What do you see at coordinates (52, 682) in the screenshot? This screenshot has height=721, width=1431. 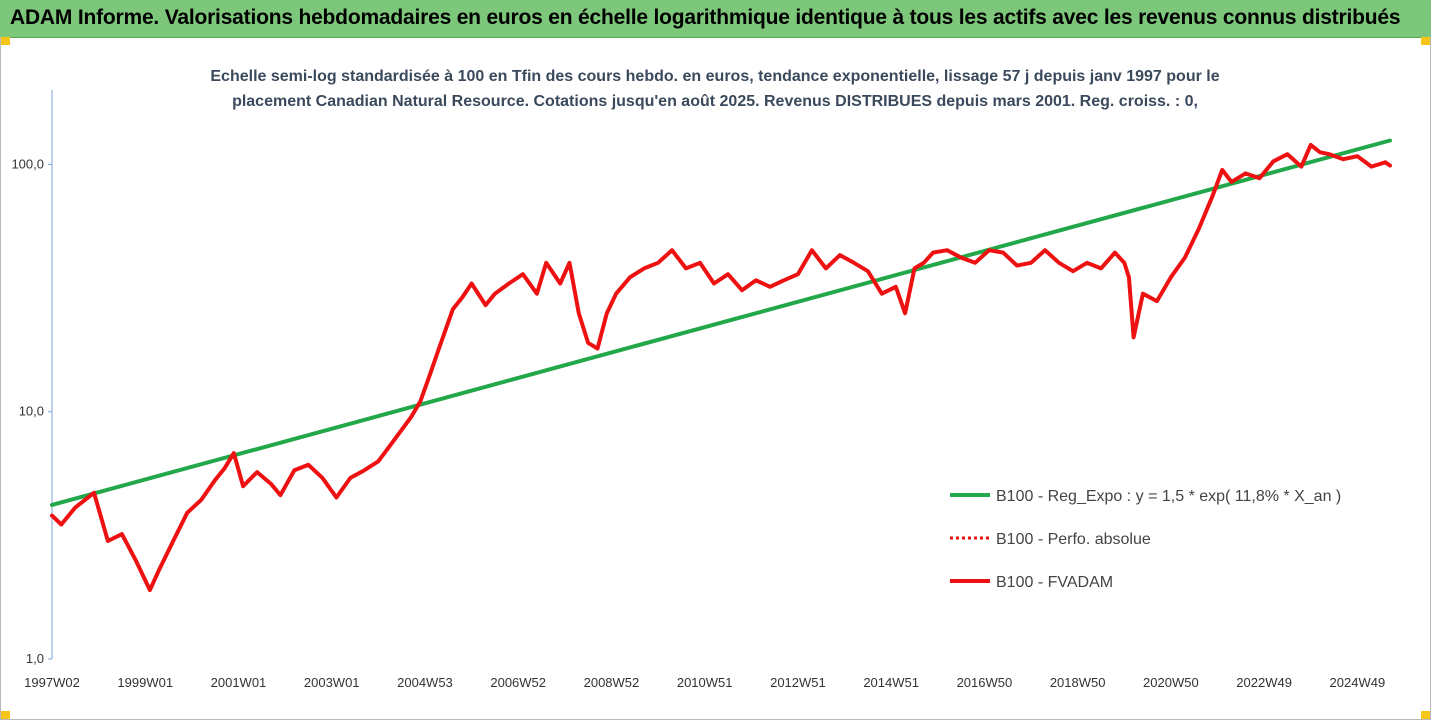 I see `x-tick-label: 1997W02` at bounding box center [52, 682].